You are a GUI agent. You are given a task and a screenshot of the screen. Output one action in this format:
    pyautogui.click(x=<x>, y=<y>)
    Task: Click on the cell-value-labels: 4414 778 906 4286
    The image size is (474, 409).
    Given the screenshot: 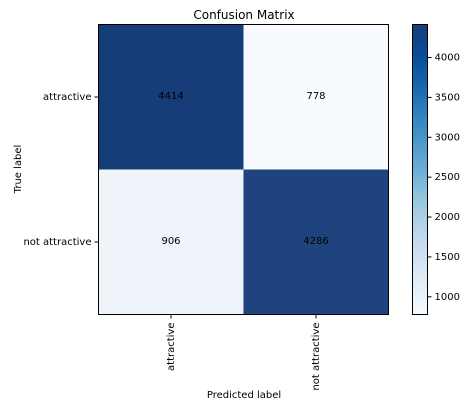 What is the action you would take?
    pyautogui.click(x=243, y=169)
    